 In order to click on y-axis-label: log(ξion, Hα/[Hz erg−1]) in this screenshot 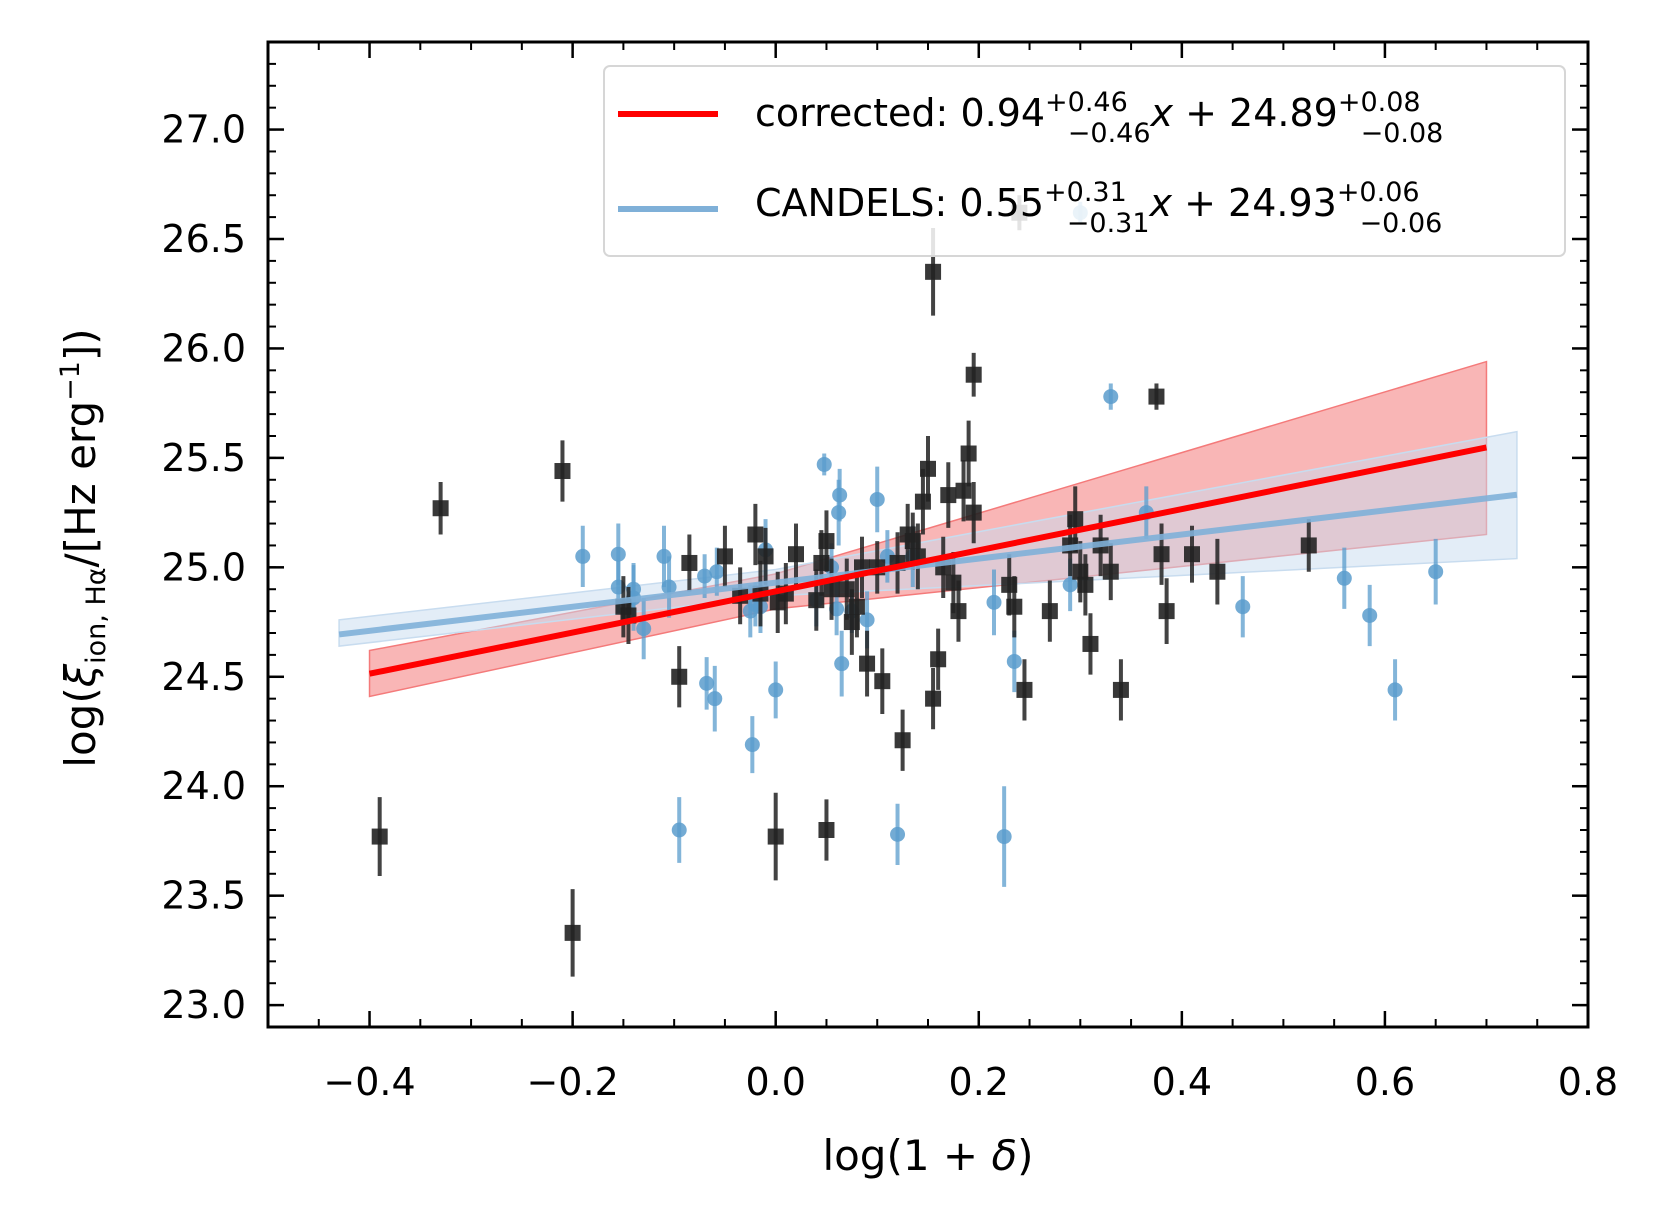, I will do `click(83, 547)`.